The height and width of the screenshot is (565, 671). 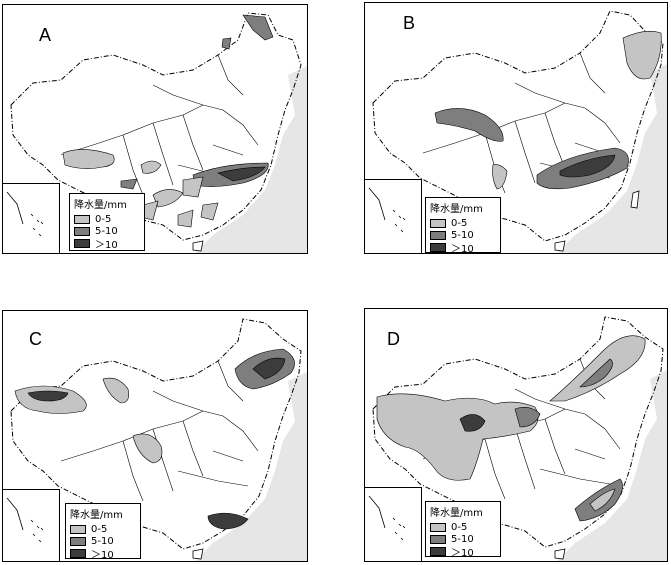 I want to click on panel-label-b: B, so click(x=409, y=23).